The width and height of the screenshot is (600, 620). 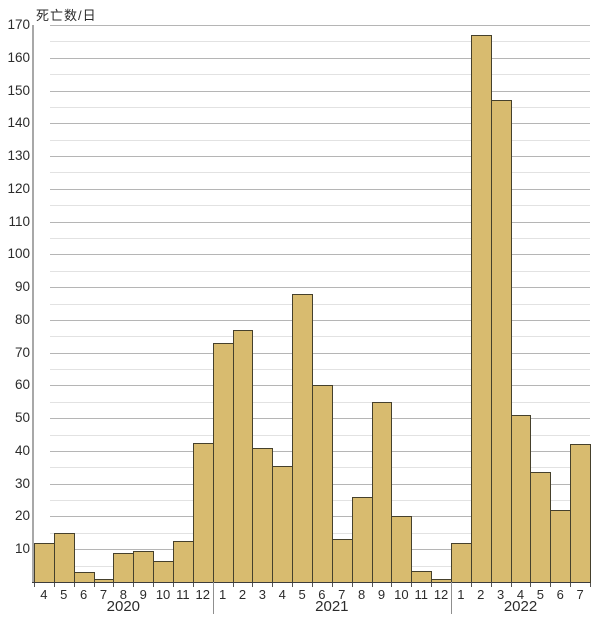 I want to click on y-axis-title: 死亡数/日, so click(x=66, y=15).